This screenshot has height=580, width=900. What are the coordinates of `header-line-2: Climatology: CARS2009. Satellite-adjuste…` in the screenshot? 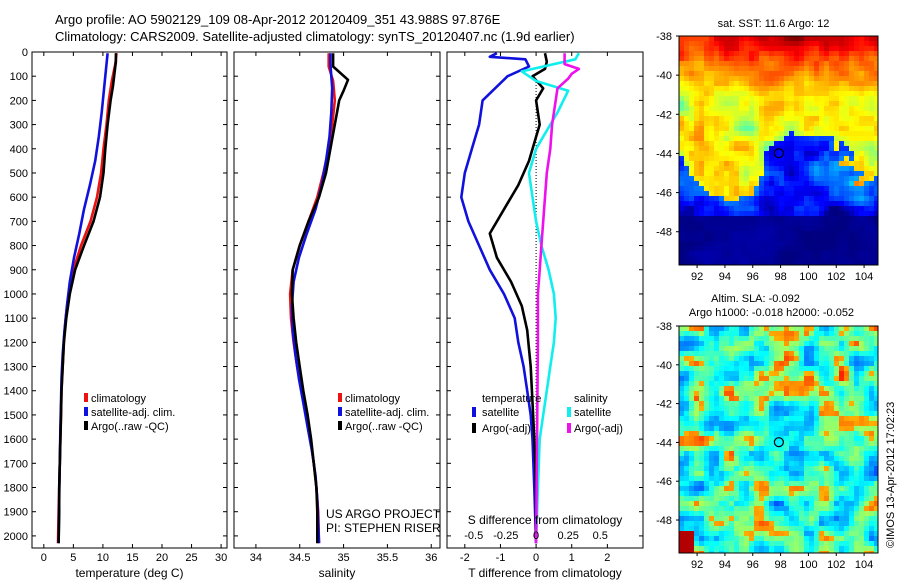 It's located at (315, 36).